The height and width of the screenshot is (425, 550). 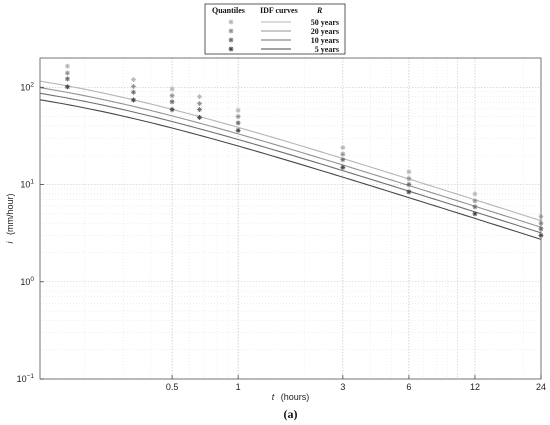 What do you see at coordinates (228, 10) in the screenshot?
I see `legend-header-quantiles: Quantiles` at bounding box center [228, 10].